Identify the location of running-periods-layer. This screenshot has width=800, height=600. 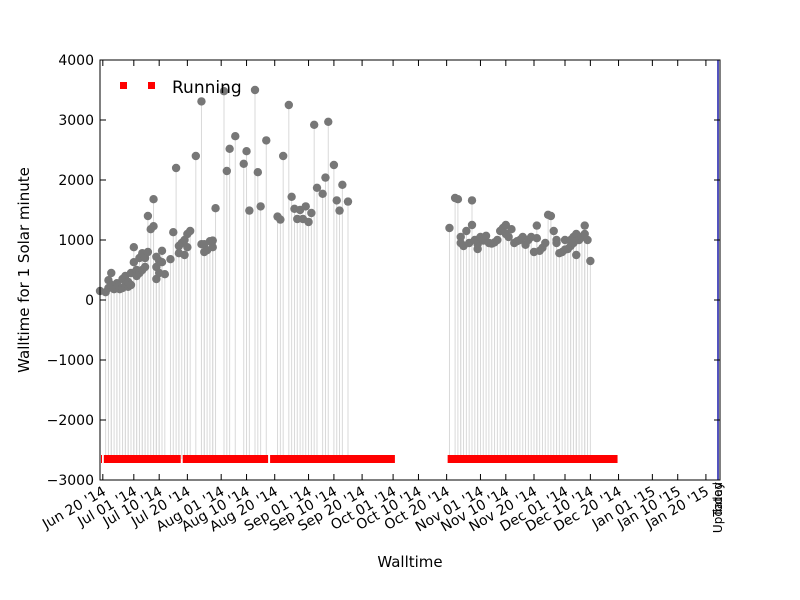
(359, 459).